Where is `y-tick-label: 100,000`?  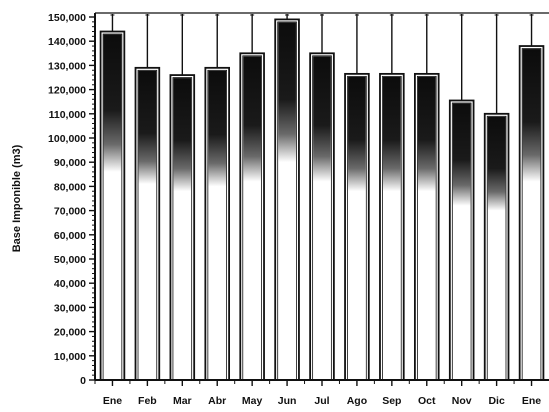
y-tick-label: 100,000 is located at coordinates (67, 139).